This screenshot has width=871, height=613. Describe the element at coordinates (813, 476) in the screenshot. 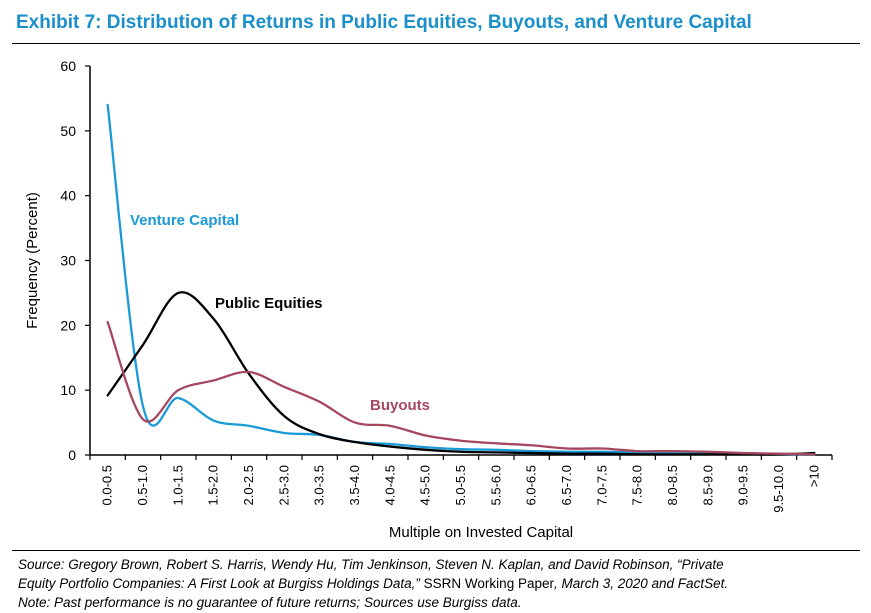

I see `x-tick-label: >10` at that location.